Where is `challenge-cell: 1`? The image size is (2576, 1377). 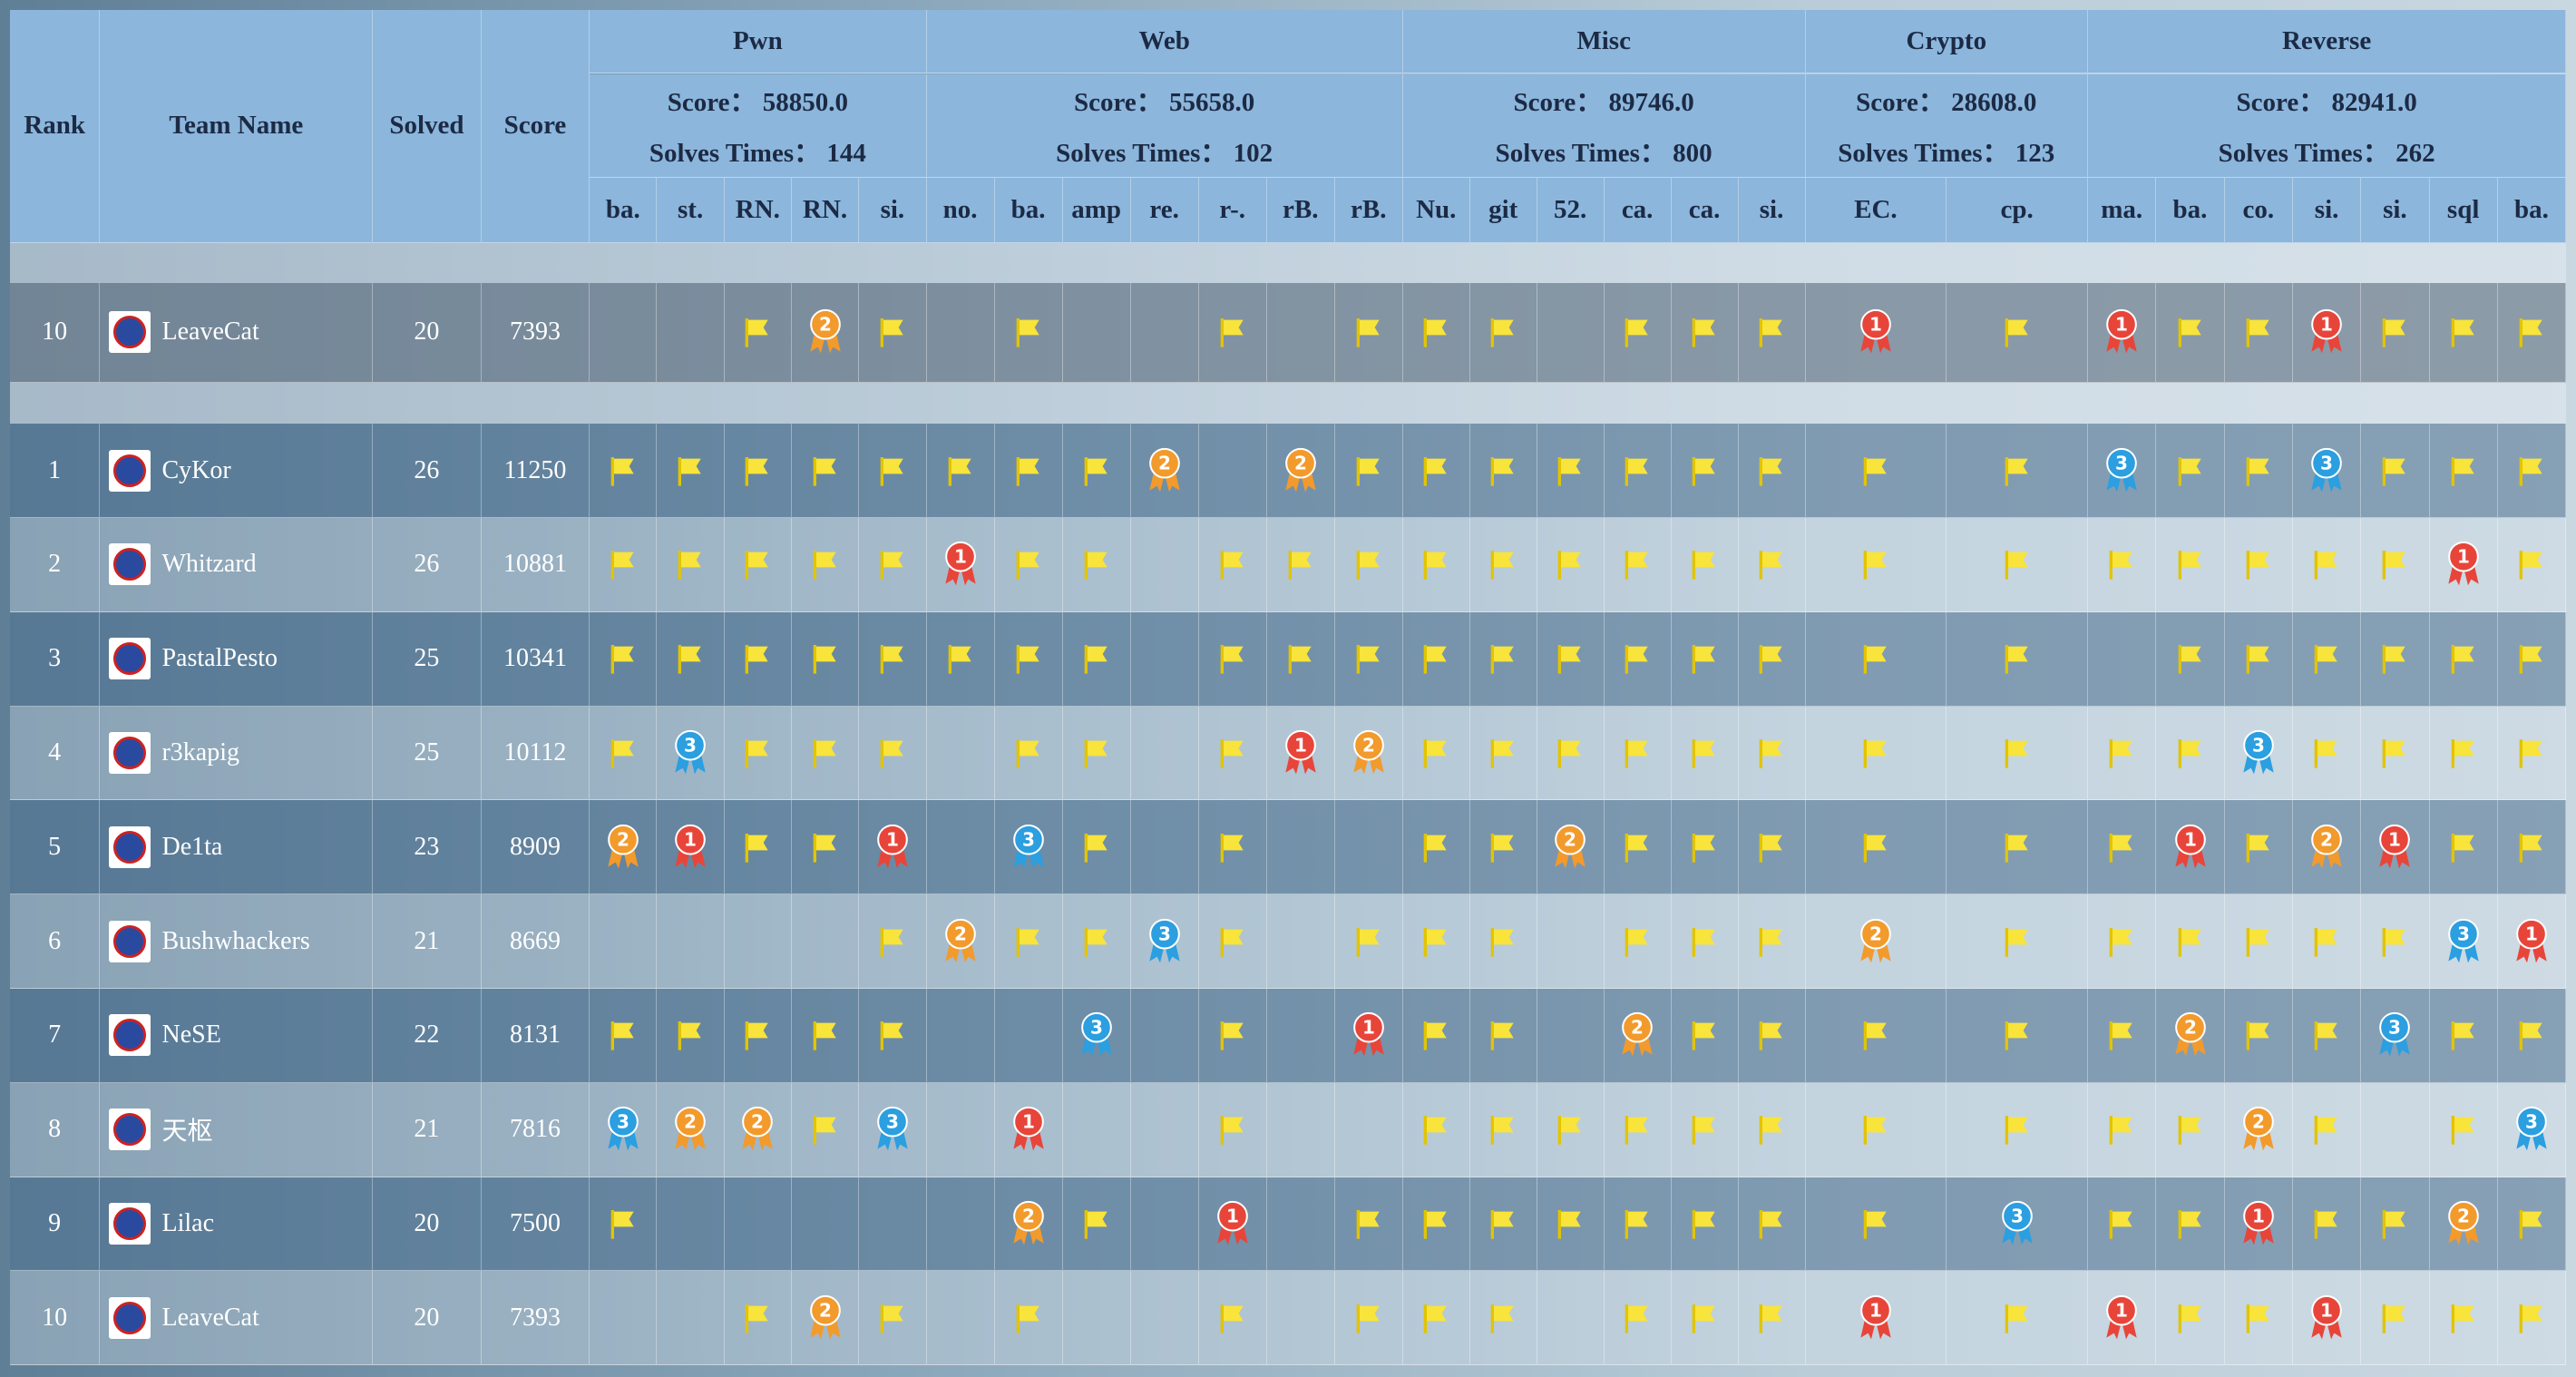
challenge-cell: 1 is located at coordinates (2258, 1224).